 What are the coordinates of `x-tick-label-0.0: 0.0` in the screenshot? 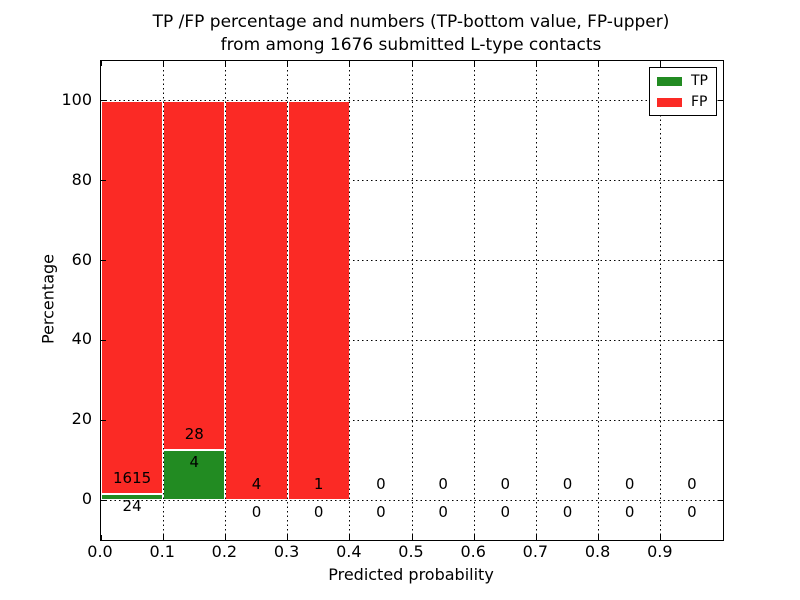 It's located at (100, 551).